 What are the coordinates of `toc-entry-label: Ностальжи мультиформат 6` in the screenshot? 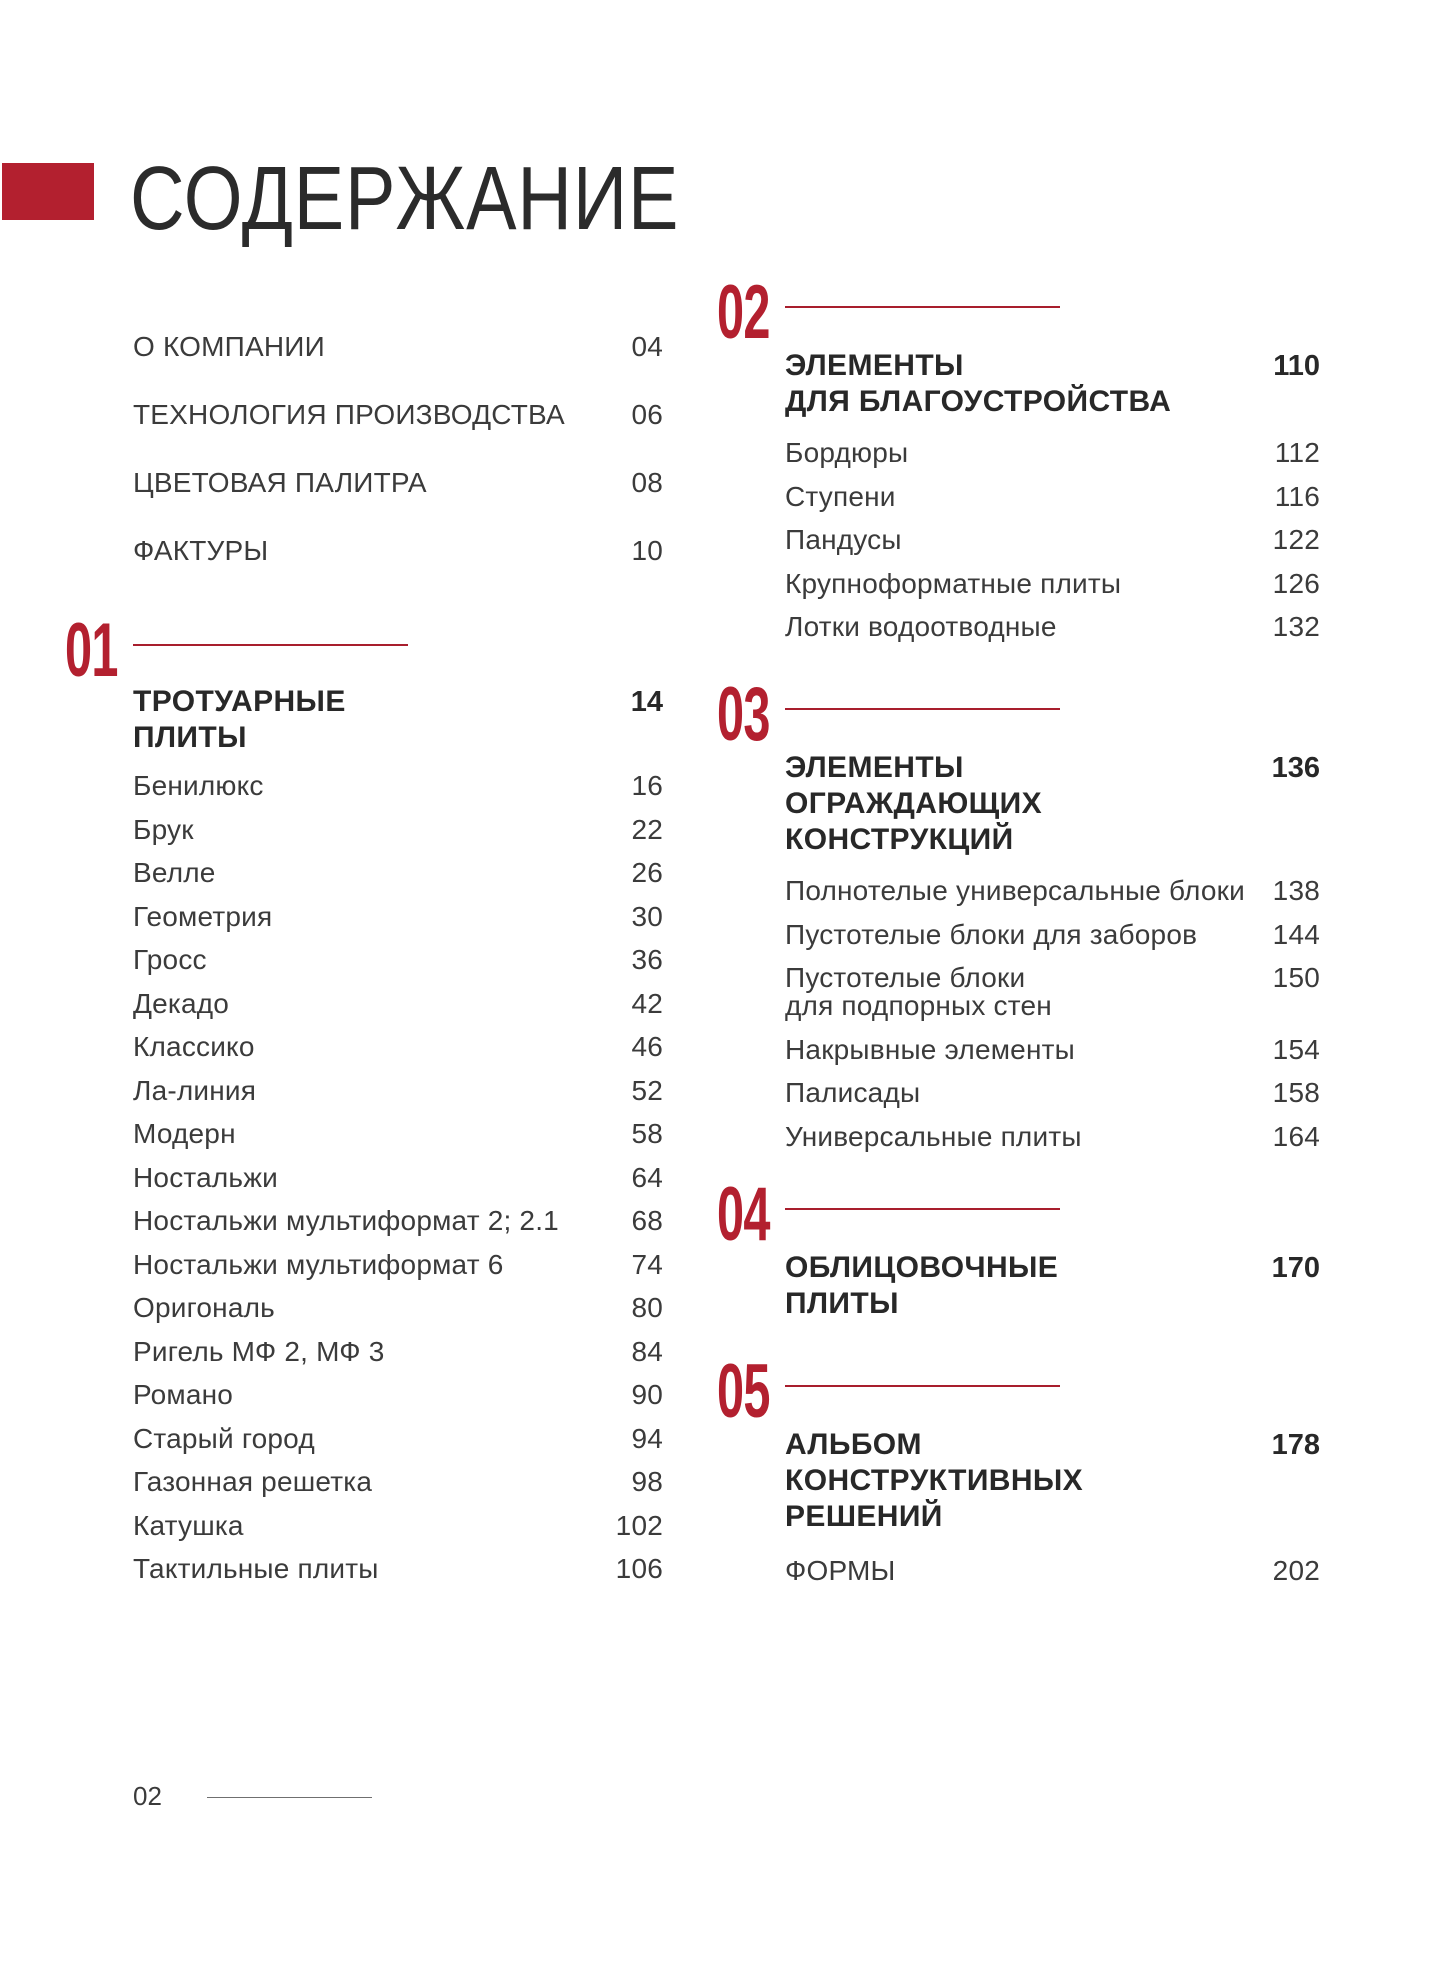 It's located at (318, 1264).